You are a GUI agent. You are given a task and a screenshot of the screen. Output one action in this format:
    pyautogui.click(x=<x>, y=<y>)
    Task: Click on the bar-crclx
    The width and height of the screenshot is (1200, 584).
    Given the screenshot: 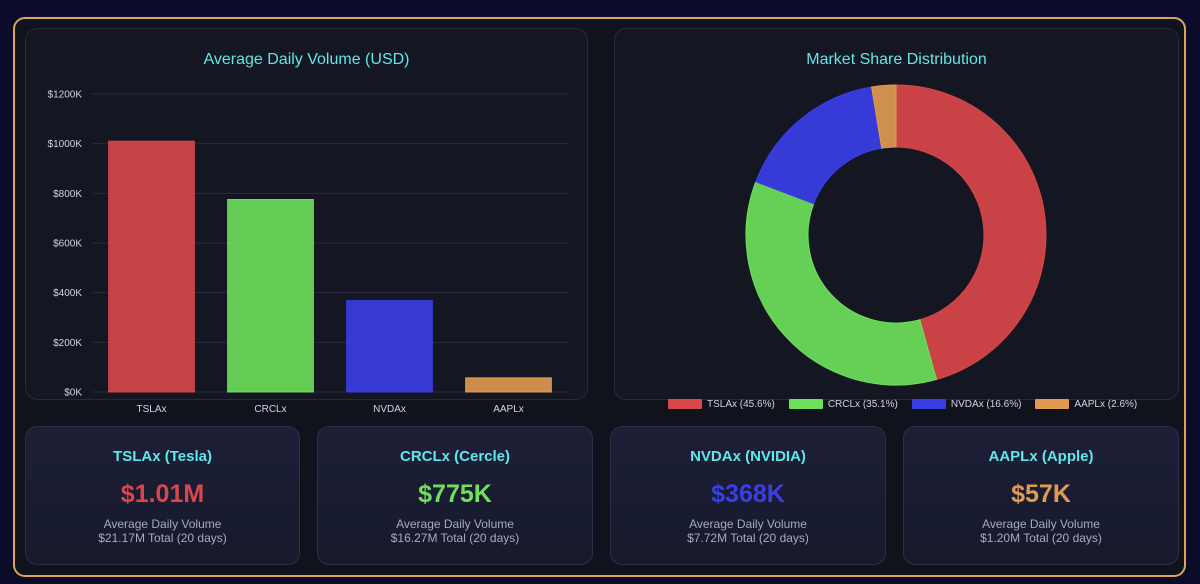 What is the action you would take?
    pyautogui.click(x=270, y=296)
    